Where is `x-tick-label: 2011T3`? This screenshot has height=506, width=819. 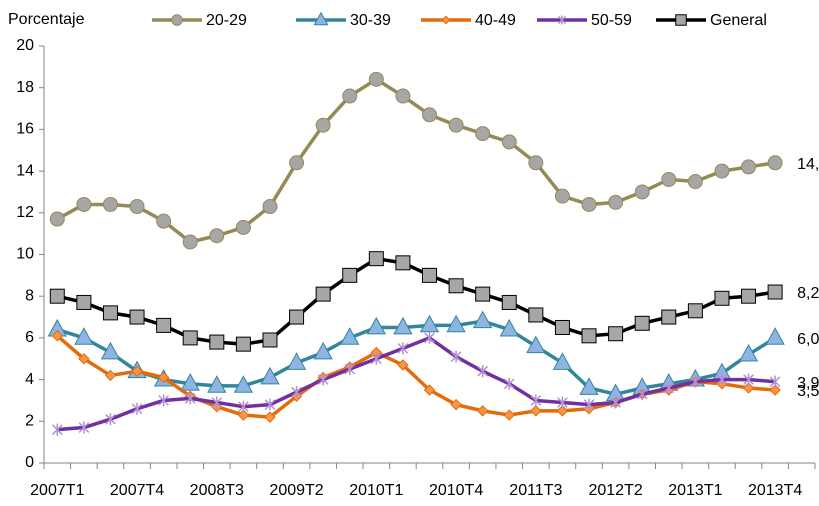 x-tick-label: 2011T3 is located at coordinates (535, 490).